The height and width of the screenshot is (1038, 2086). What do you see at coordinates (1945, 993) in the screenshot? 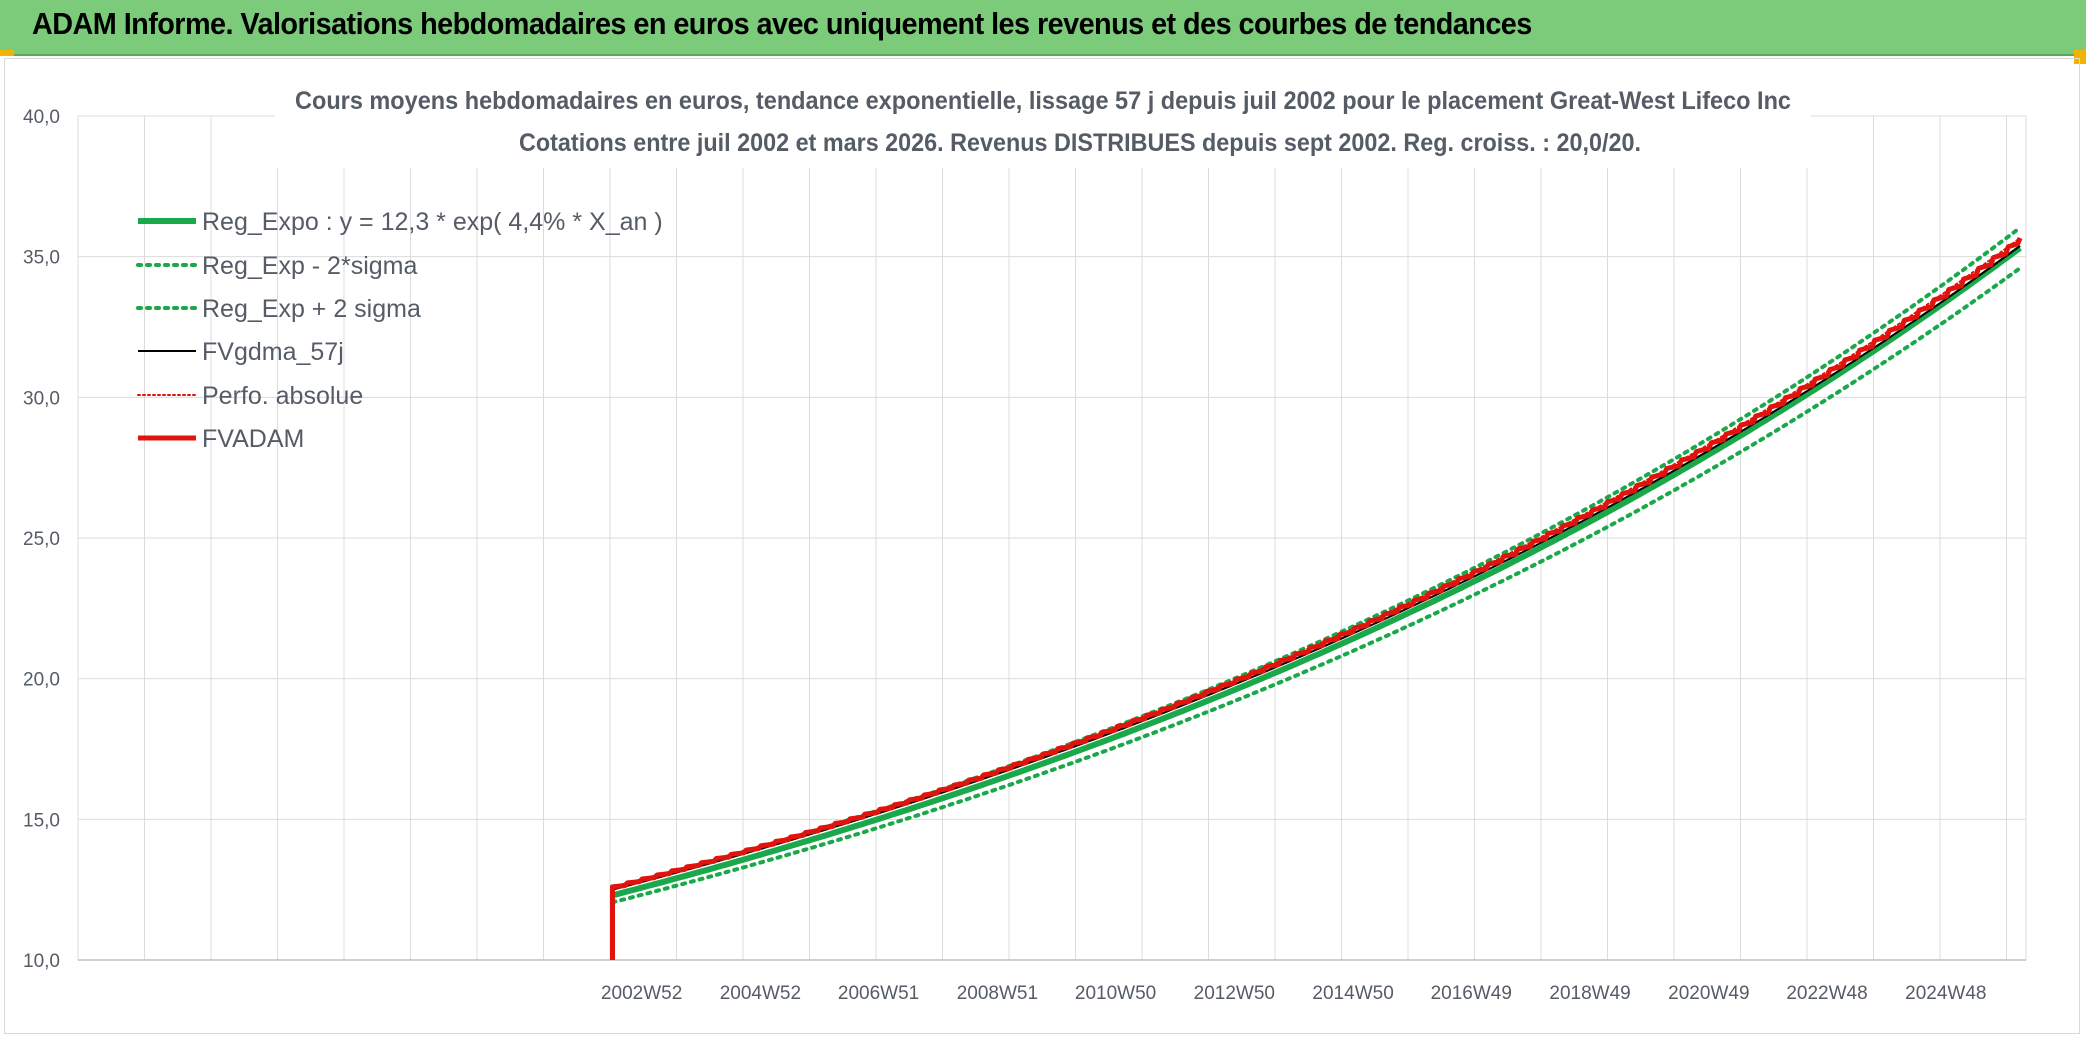
I see `x-tick-label: 2024W48` at bounding box center [1945, 993].